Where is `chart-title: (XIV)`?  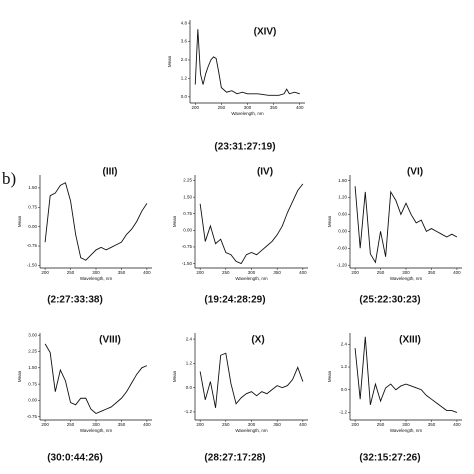 chart-title: (XIV) is located at coordinates (265, 32).